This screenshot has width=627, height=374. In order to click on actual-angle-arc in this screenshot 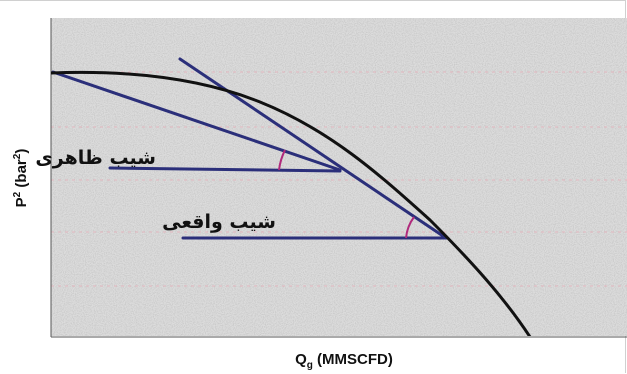, I will do `click(410, 227)`.